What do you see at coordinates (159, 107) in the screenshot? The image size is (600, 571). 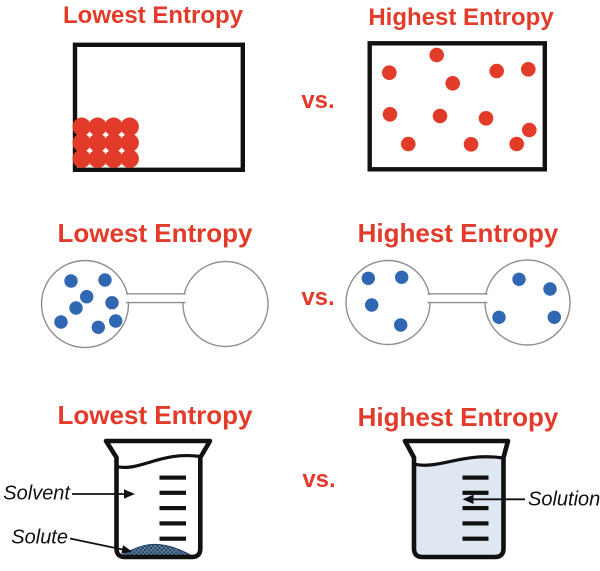 I see `ordered-particles-box` at bounding box center [159, 107].